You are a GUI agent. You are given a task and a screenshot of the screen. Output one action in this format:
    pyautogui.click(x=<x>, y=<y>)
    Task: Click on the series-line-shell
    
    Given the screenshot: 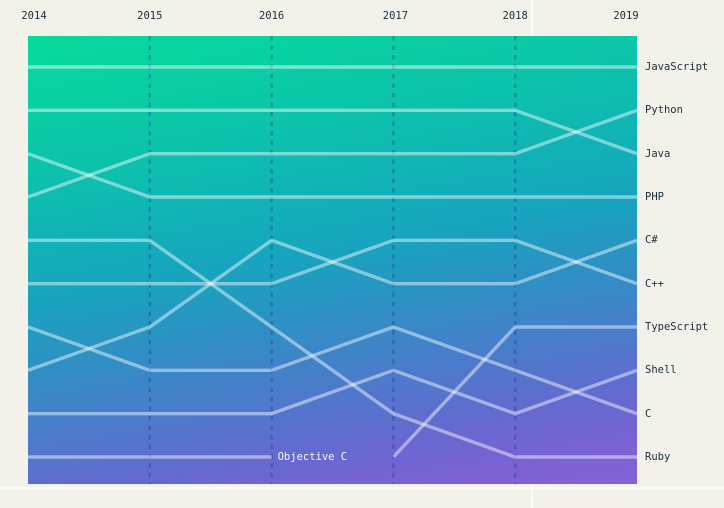 What is the action you would take?
    pyautogui.click(x=332, y=392)
    